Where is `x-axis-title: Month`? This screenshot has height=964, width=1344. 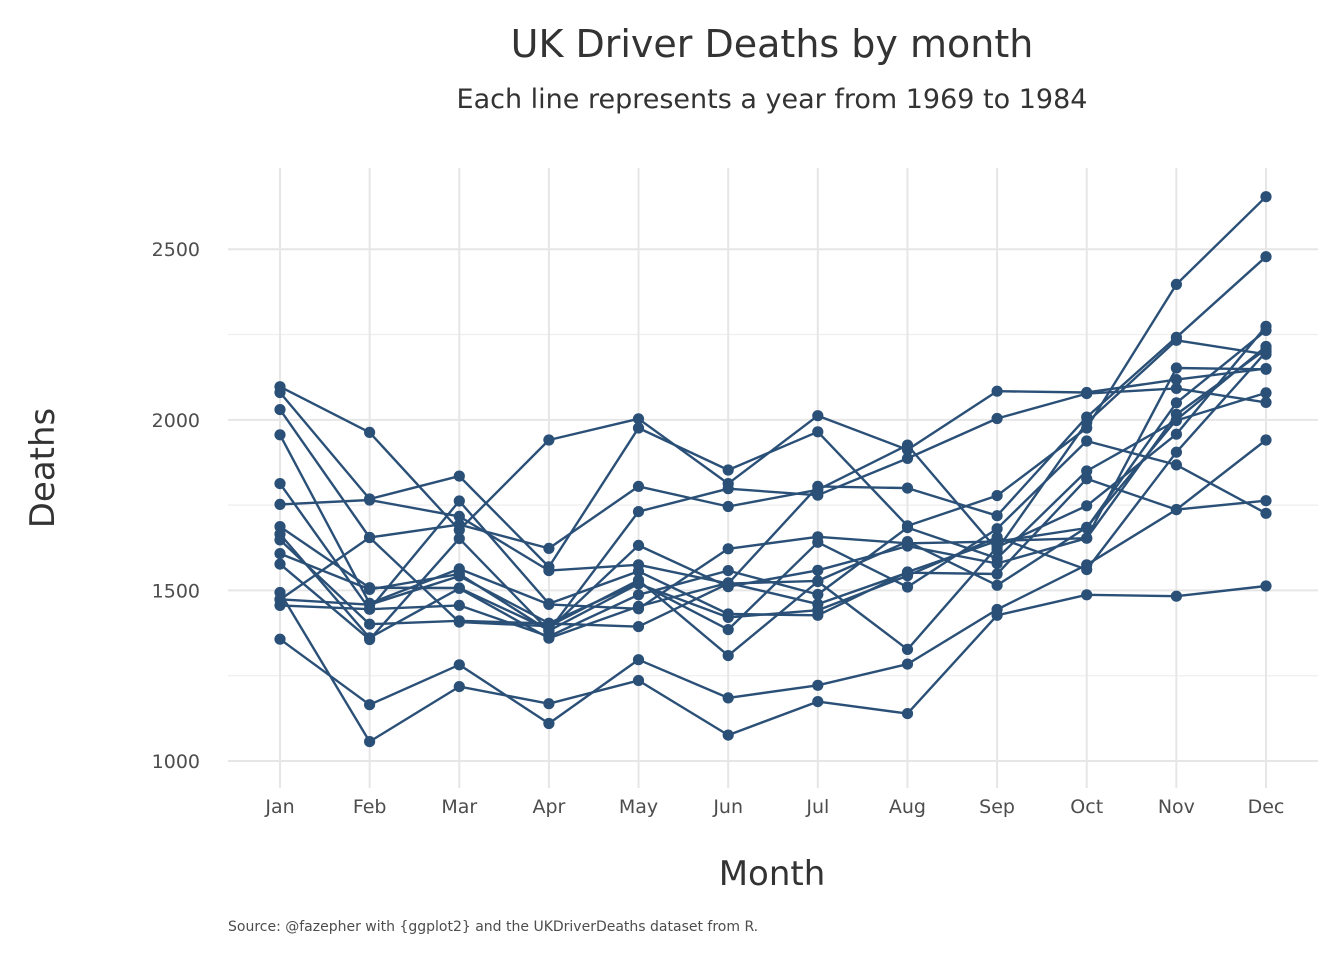
x-axis-title: Month is located at coordinates (772, 874).